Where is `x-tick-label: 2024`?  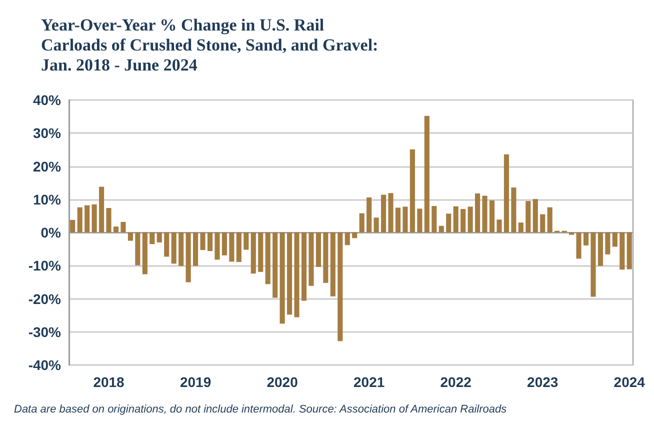
x-tick-label: 2024 is located at coordinates (630, 382).